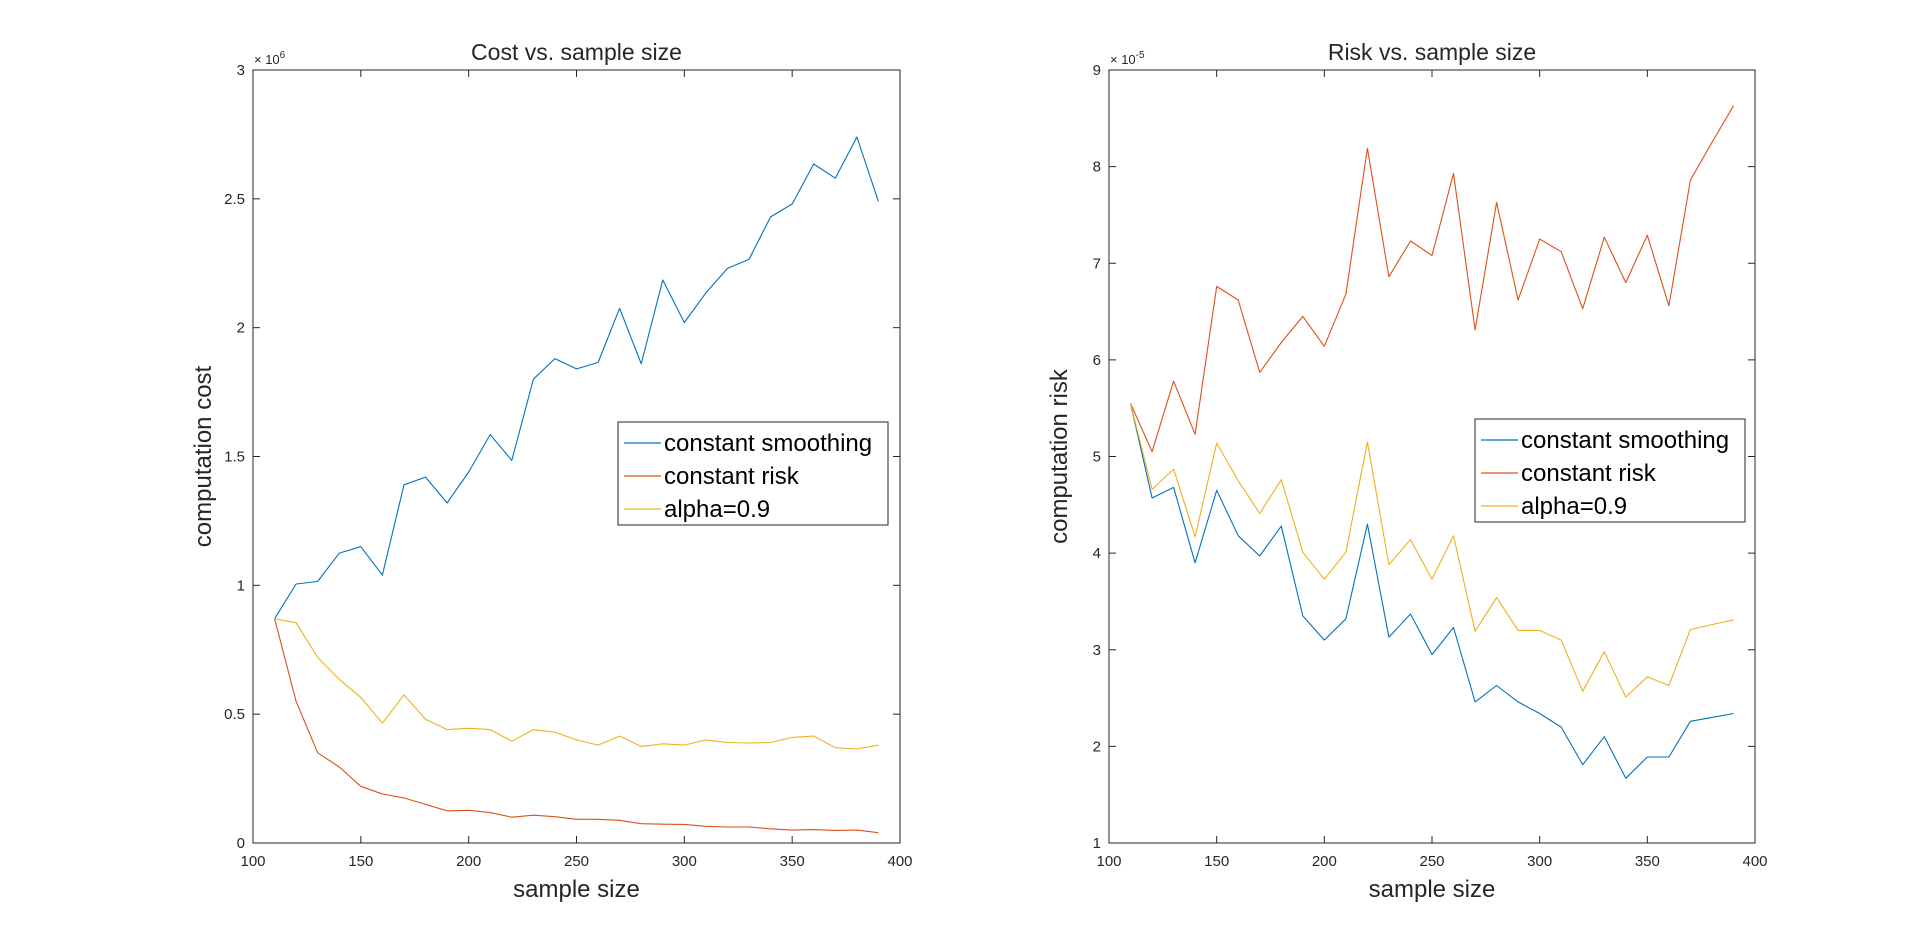 The image size is (1920, 942). Describe the element at coordinates (1097, 457) in the screenshot. I see `y-tick-label: 5` at that location.